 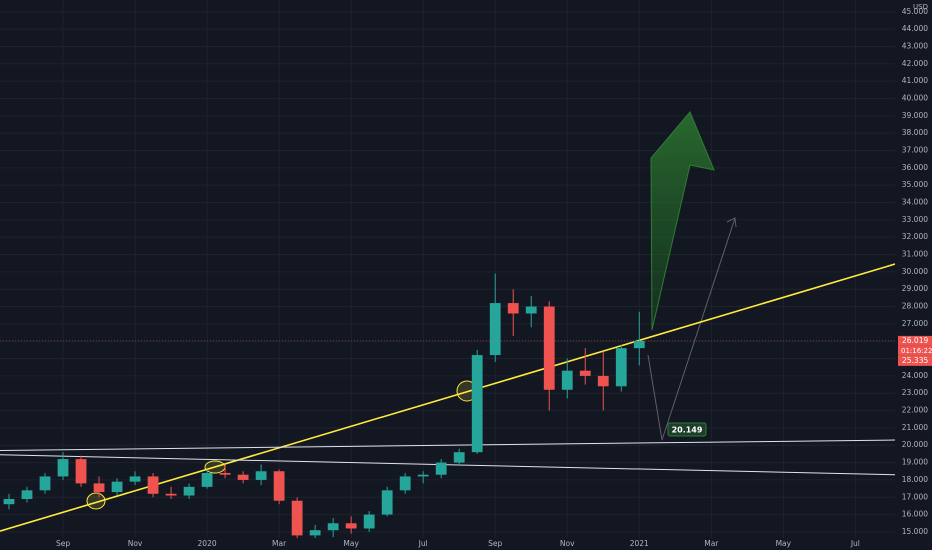 I want to click on y-tick-label: 32.000, so click(x=915, y=236).